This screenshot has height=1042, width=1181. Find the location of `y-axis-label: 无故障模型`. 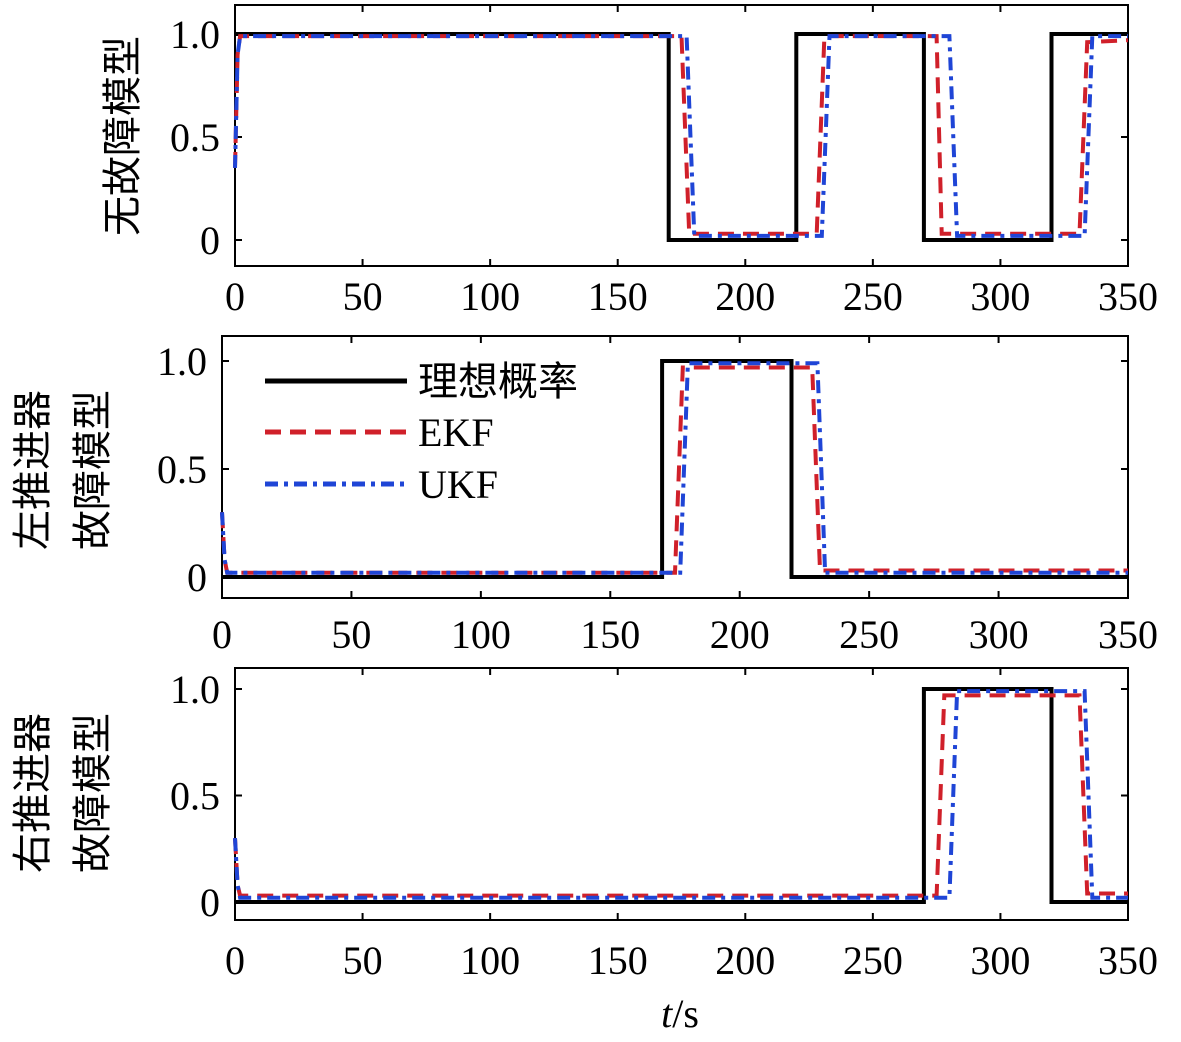

y-axis-label: 无故障模型 is located at coordinates (123, 136).